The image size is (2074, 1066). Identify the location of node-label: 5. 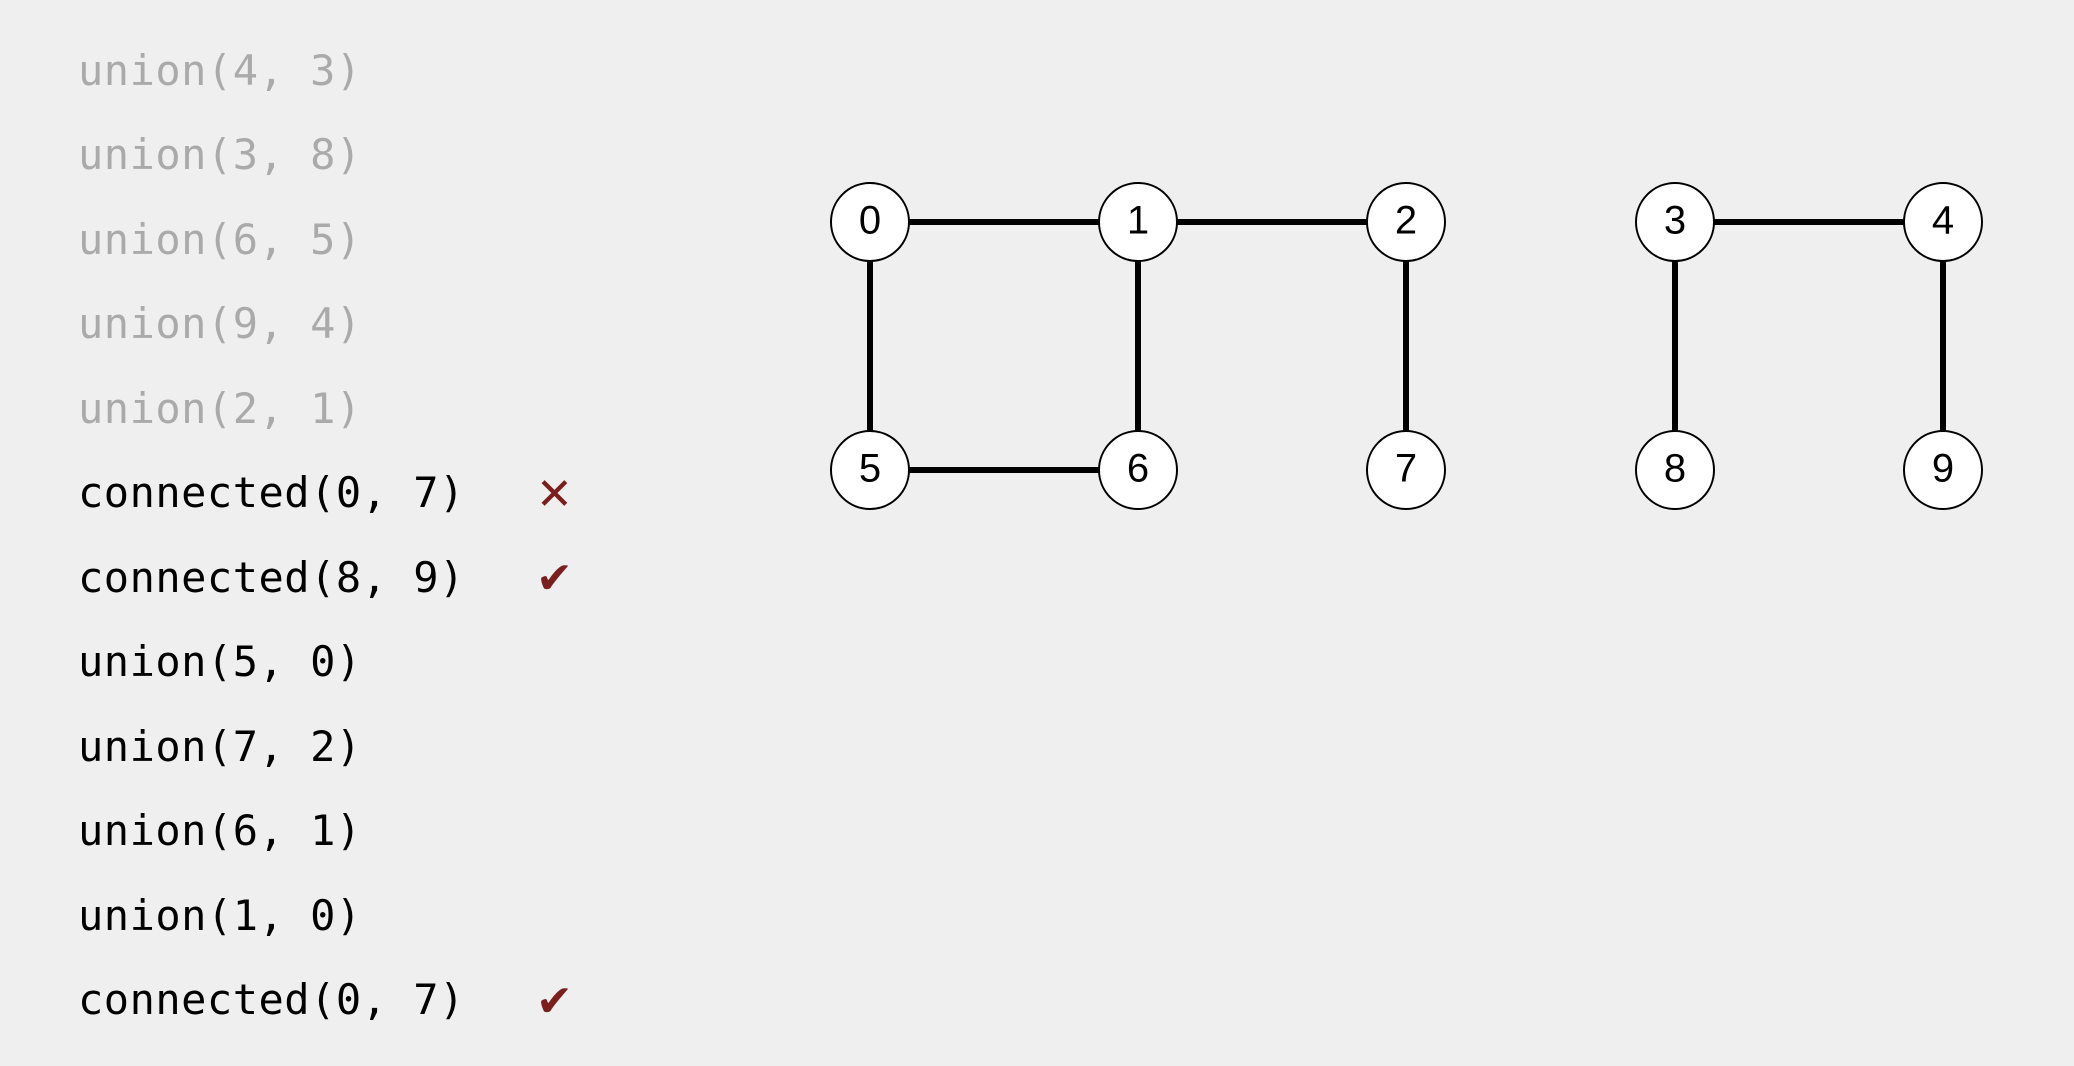
(870, 469).